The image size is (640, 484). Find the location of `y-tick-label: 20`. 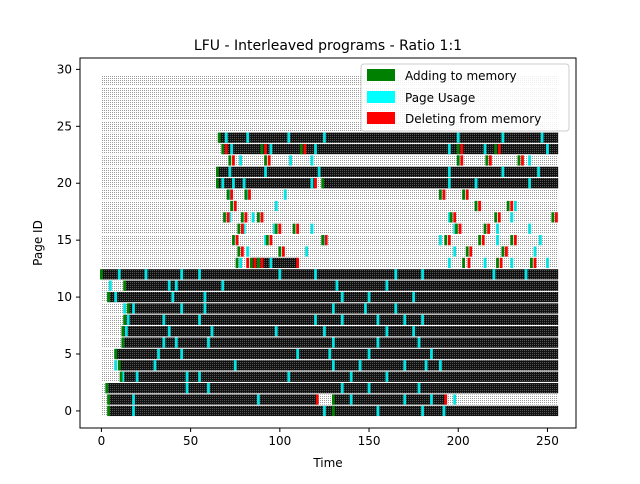

y-tick-label: 20 is located at coordinates (64, 183).